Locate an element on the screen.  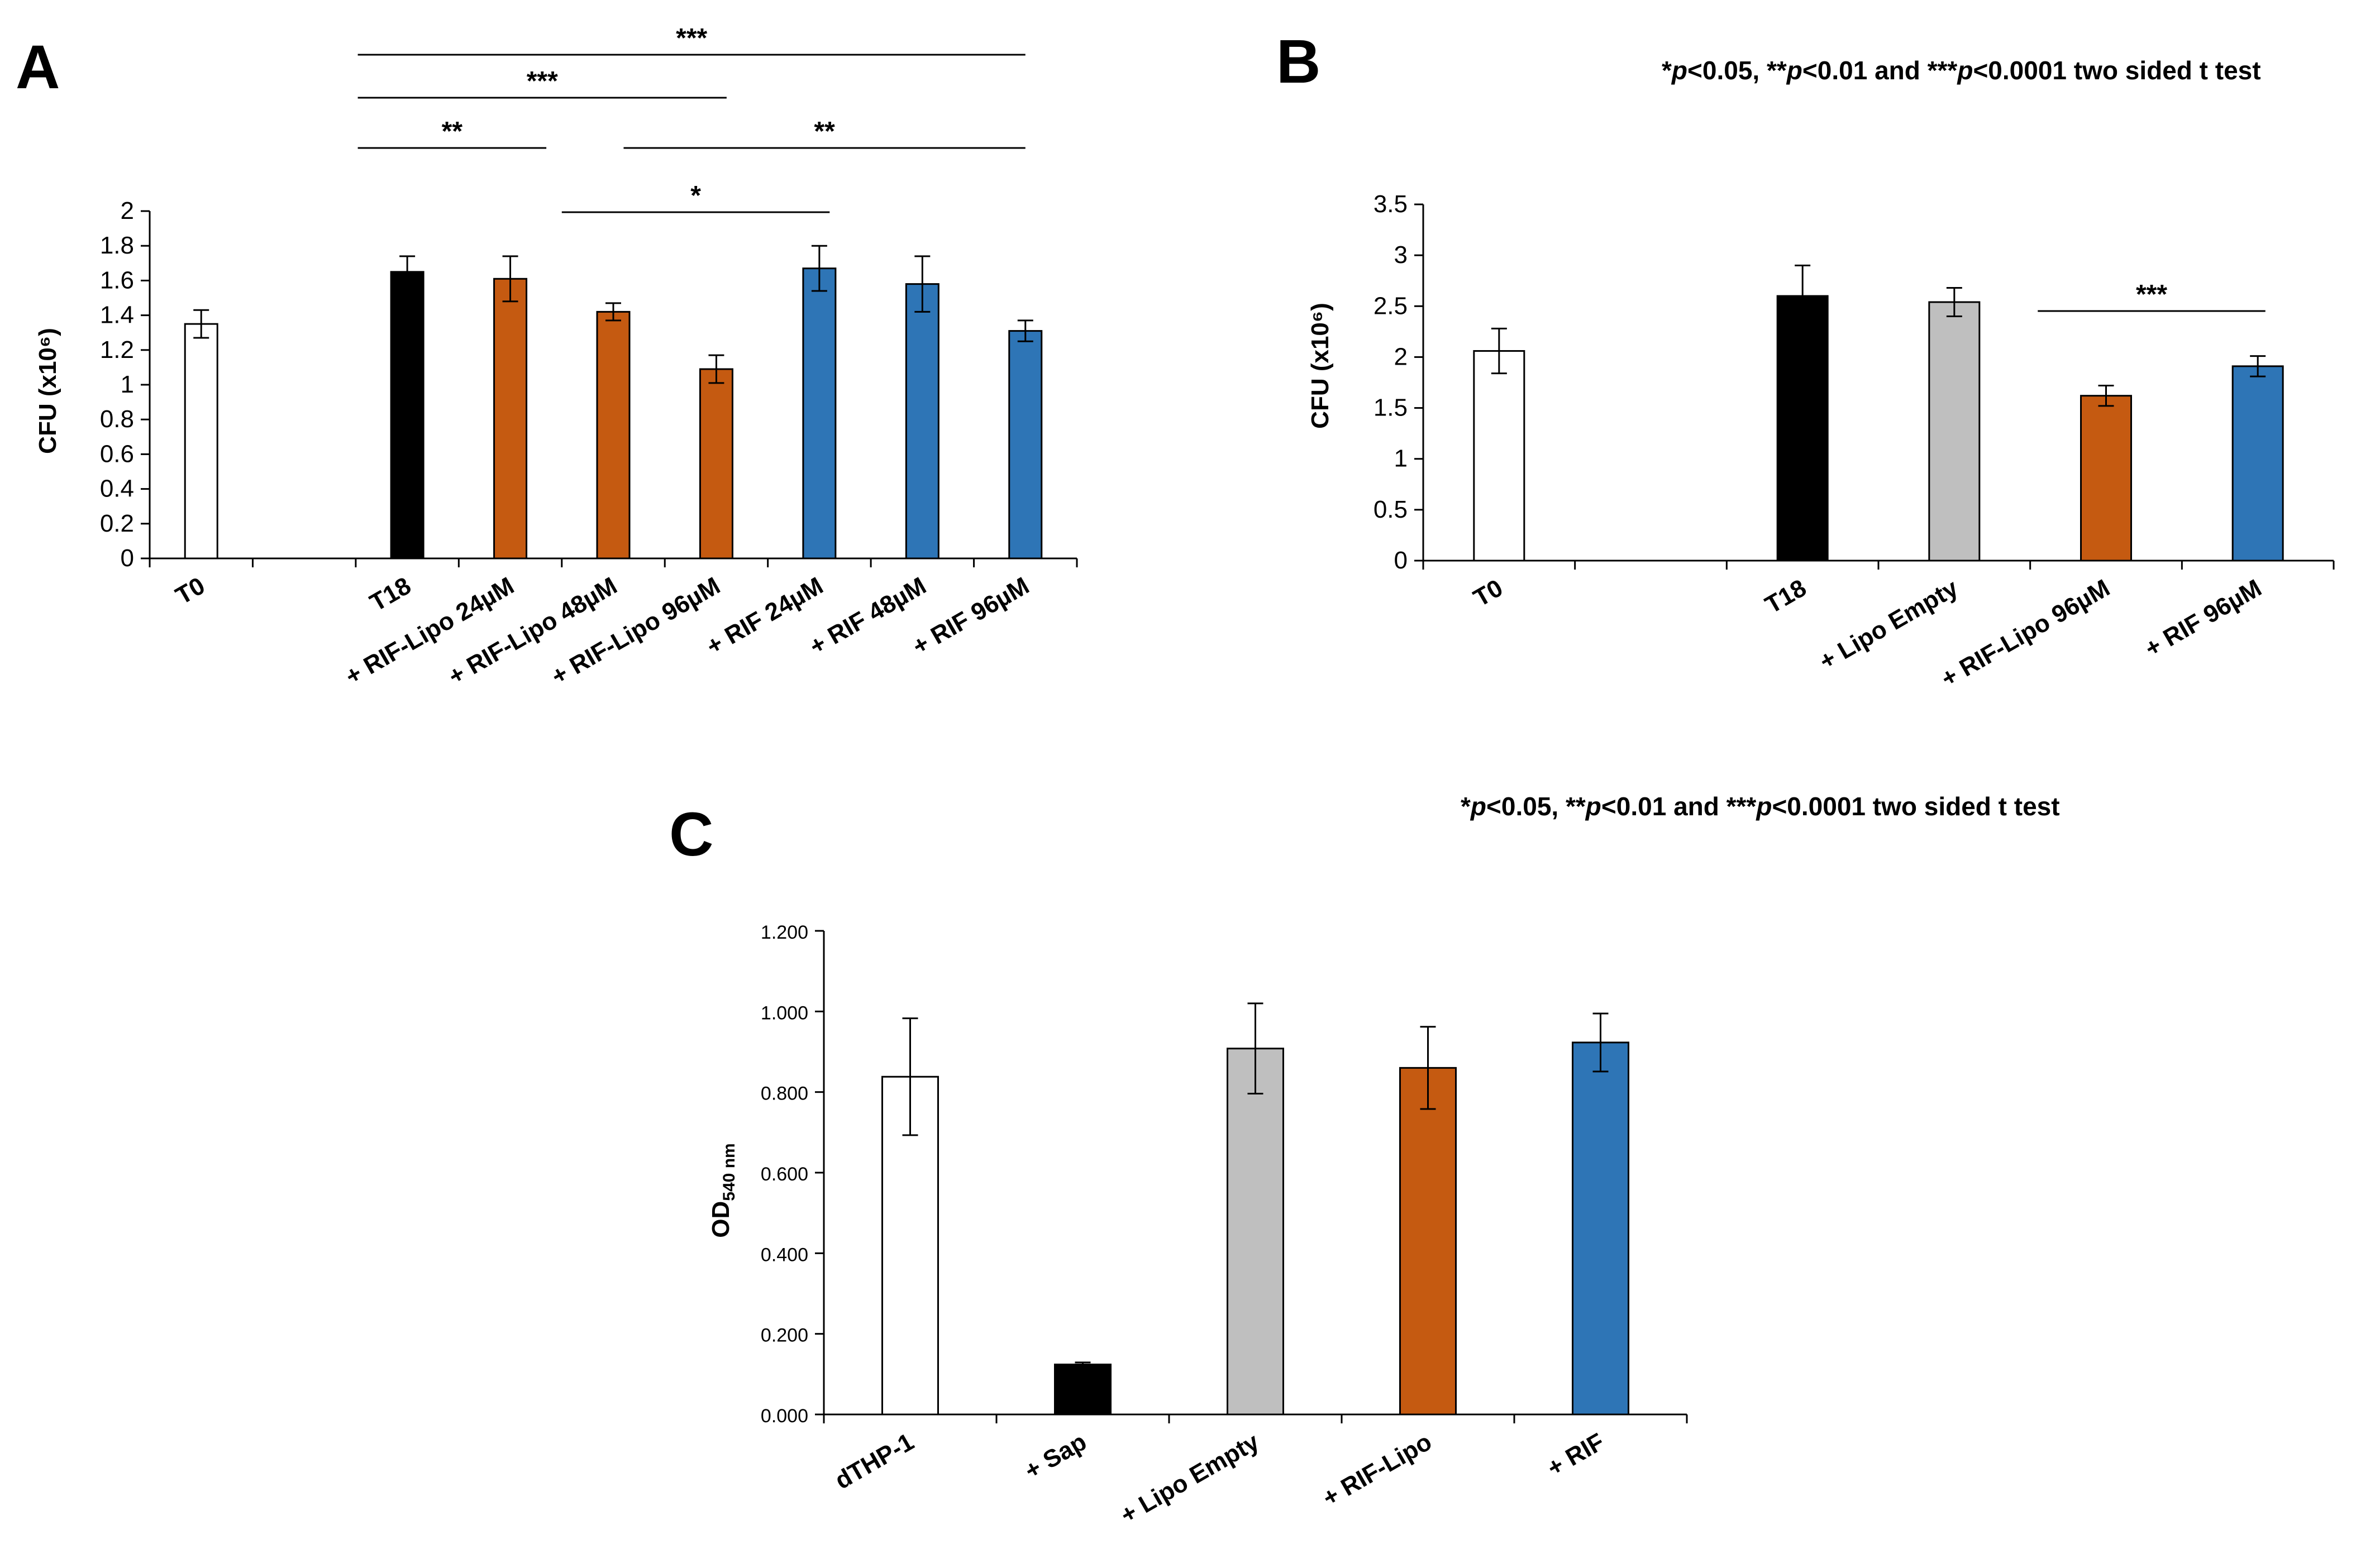
category-label: + RIF 48µM is located at coordinates (868, 616).